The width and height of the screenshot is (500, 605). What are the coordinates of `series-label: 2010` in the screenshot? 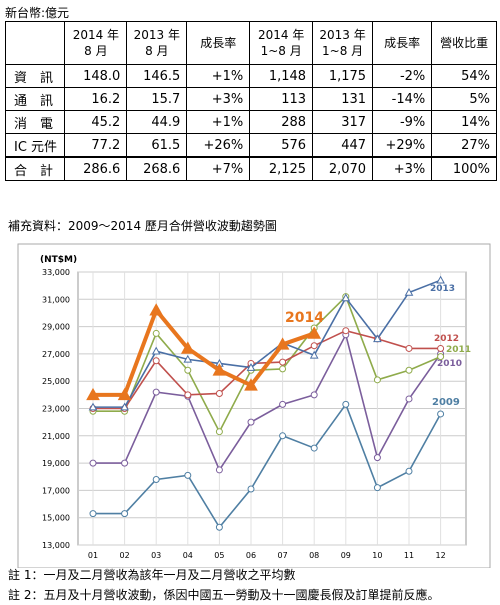 It's located at (449, 364).